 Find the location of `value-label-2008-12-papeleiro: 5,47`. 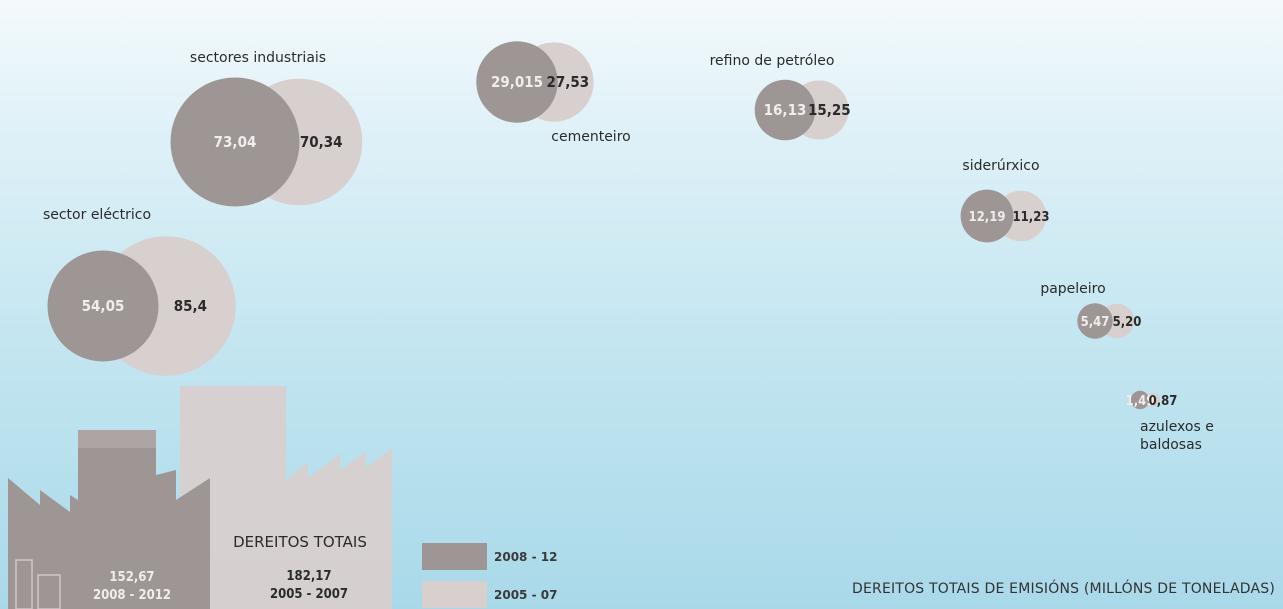

value-label-2008-12-papeleiro: 5,47 is located at coordinates (1095, 322).